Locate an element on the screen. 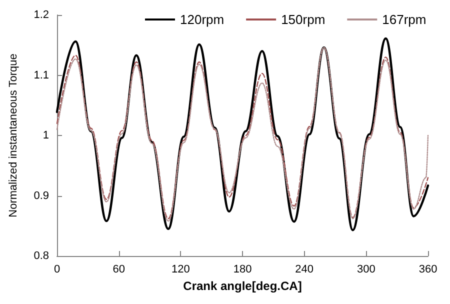  x-tick-label: 240 is located at coordinates (304, 270).